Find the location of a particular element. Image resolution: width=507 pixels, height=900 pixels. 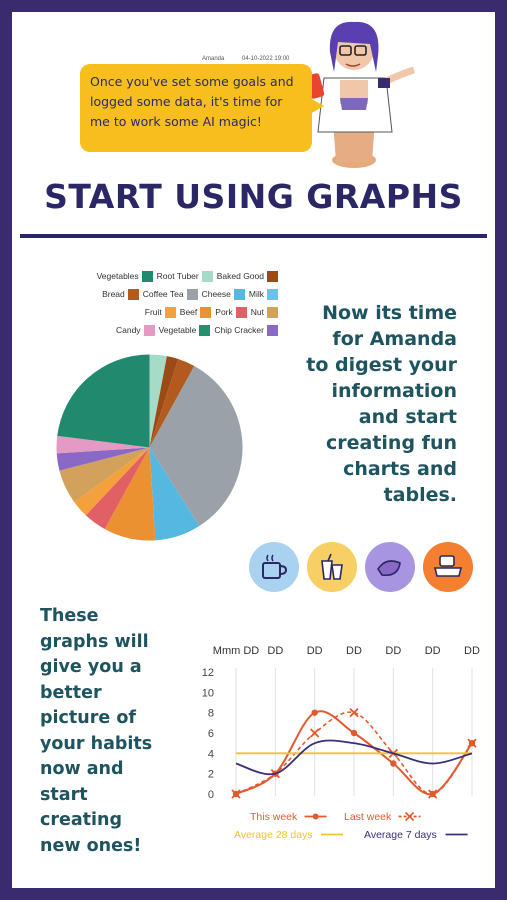

legend-label: Root Tuber is located at coordinates (177, 276).